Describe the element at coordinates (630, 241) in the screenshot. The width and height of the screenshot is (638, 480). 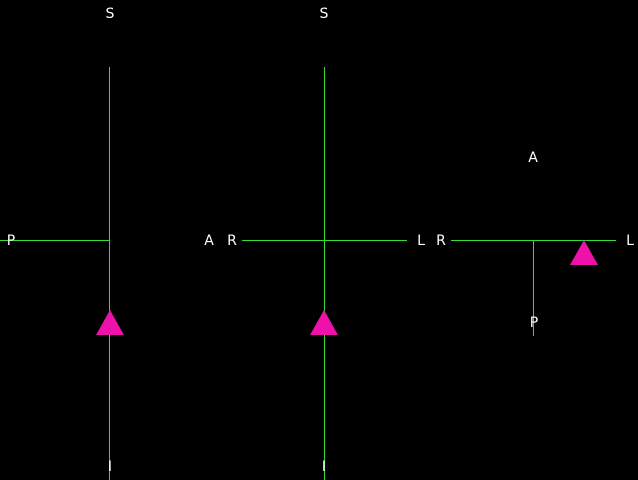
I see `view-right-right-label: L` at that location.